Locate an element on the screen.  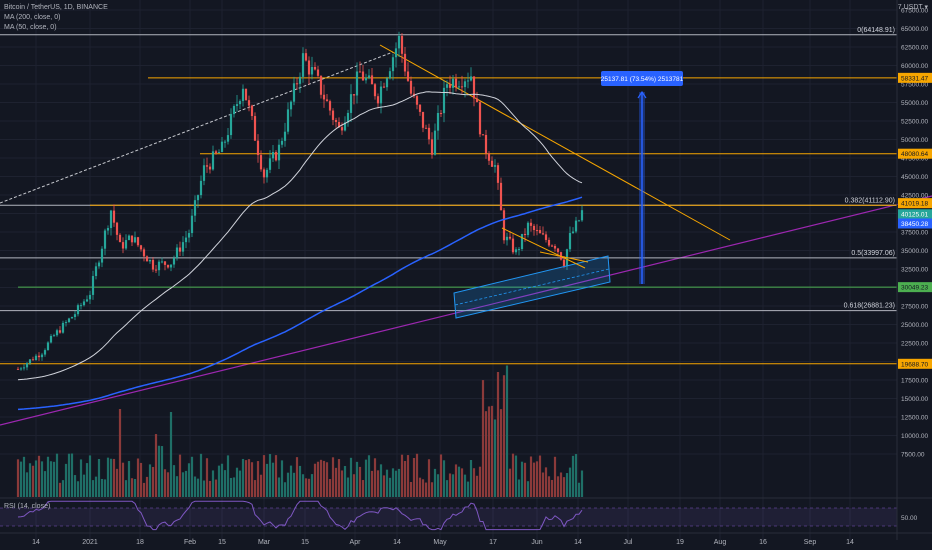
ma50-legend: MA (50, close, 0) is located at coordinates (30, 27).